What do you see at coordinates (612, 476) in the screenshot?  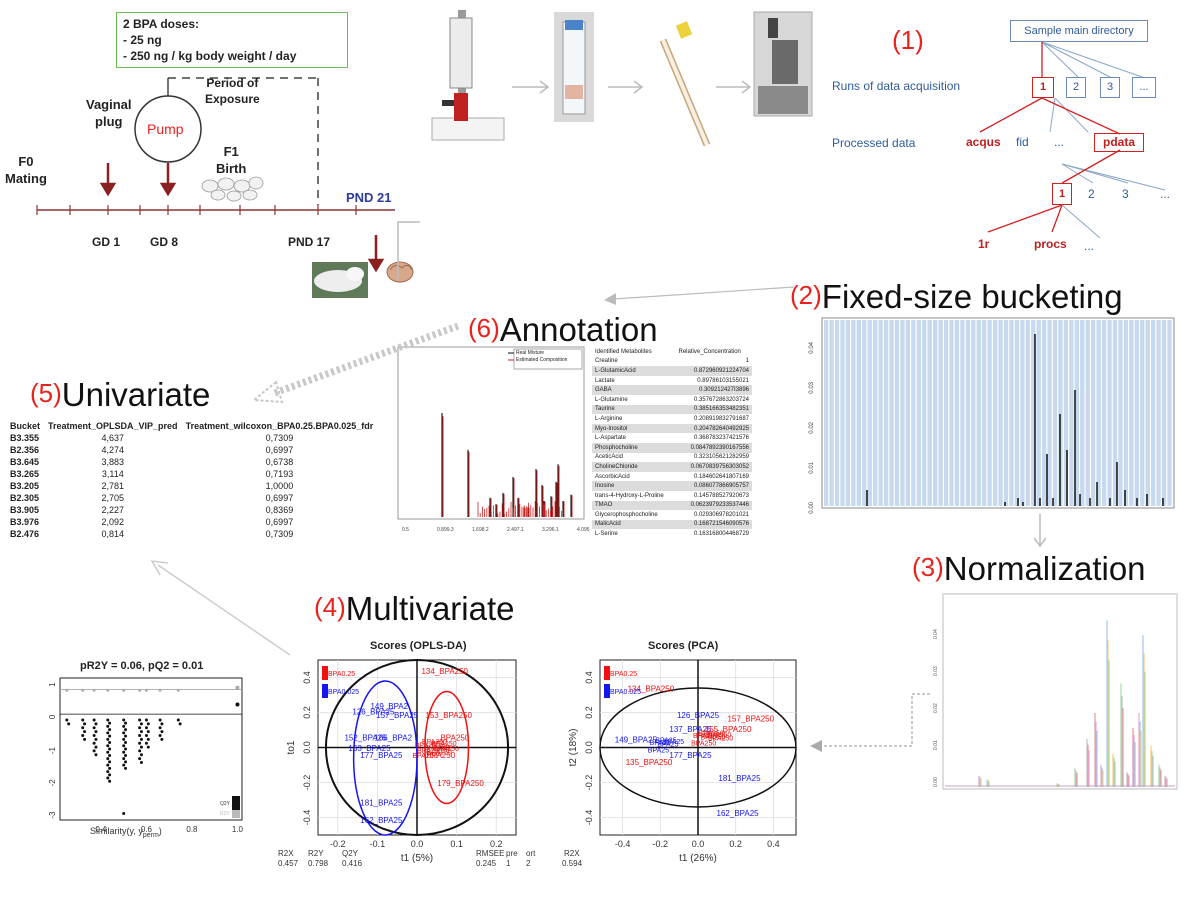 I see `metabolite-cell: AscorbicAcid` at bounding box center [612, 476].